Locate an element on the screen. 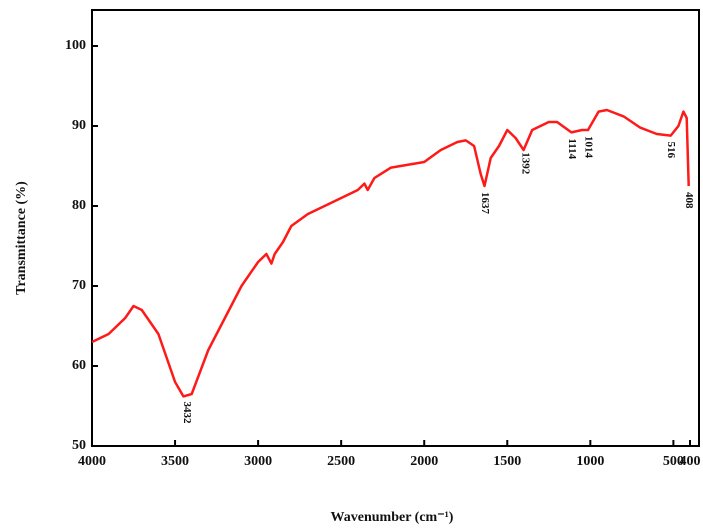 The image size is (703, 531). x-tick-label: 2500 is located at coordinates (341, 461).